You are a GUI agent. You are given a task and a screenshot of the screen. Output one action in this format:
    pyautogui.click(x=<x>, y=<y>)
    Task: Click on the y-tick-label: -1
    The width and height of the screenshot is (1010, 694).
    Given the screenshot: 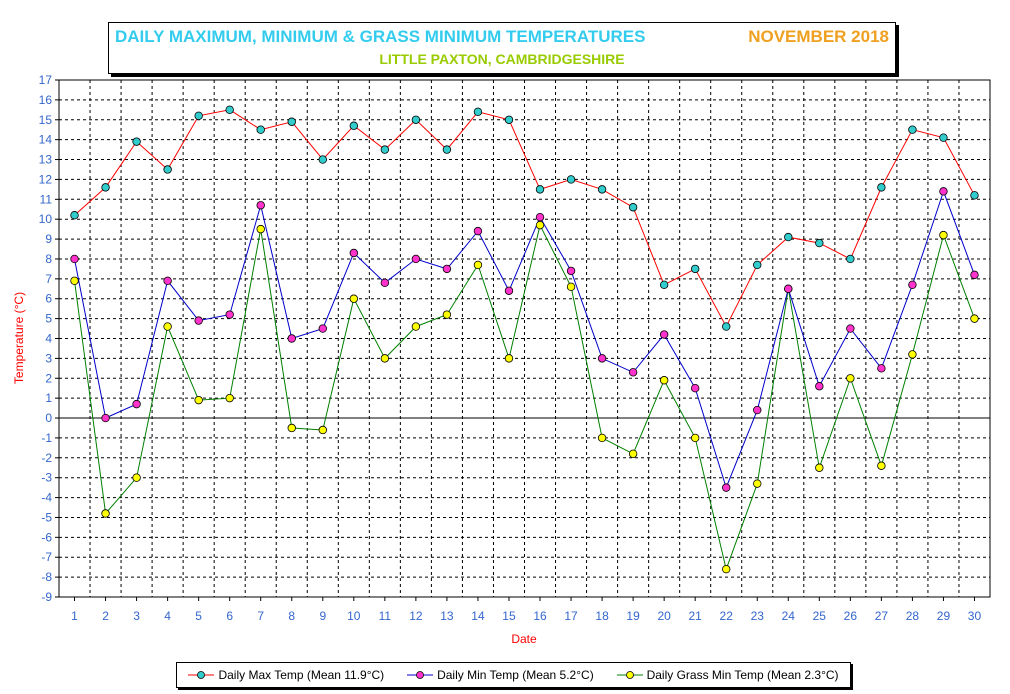 What is the action you would take?
    pyautogui.click(x=46, y=438)
    